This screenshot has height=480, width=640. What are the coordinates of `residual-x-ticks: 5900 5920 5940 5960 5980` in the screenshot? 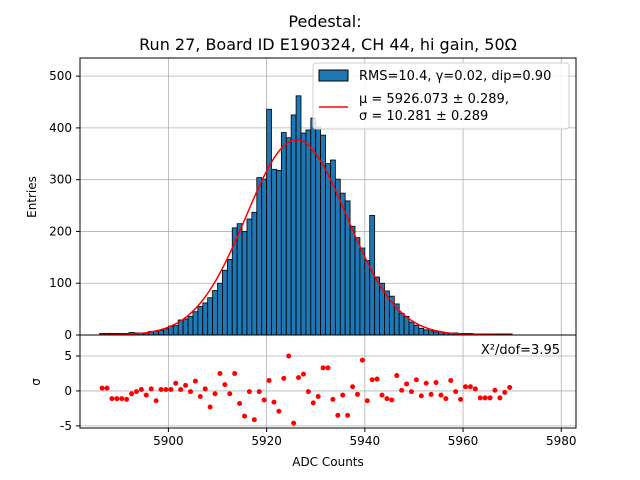 It's located at (365, 438).